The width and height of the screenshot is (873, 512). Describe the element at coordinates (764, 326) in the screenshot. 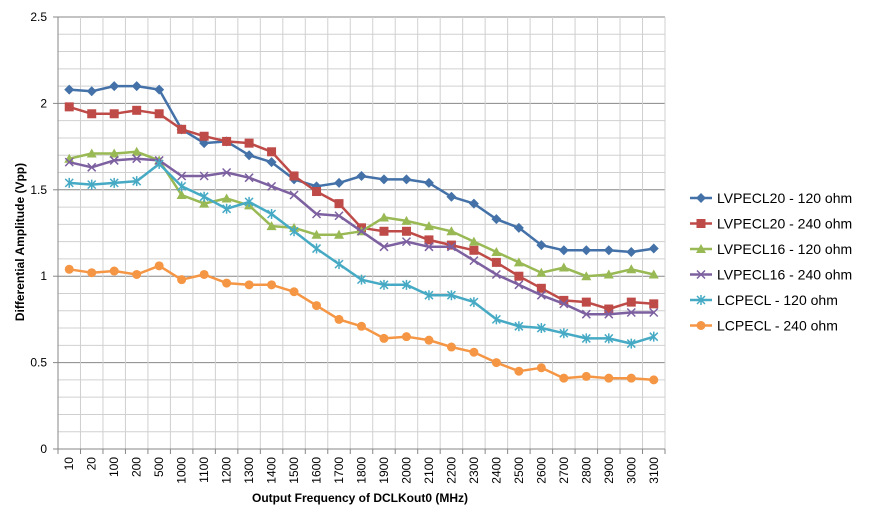

I see `legend-item: LCPECL - 240 ohm` at that location.